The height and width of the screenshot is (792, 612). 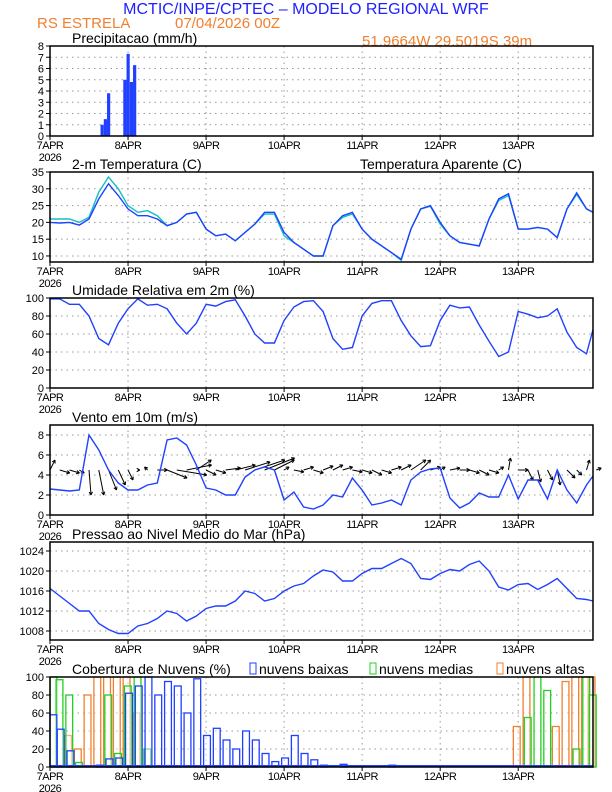 I want to click on panel-title: Umidade Relativa em 2m (%), so click(x=163, y=290).